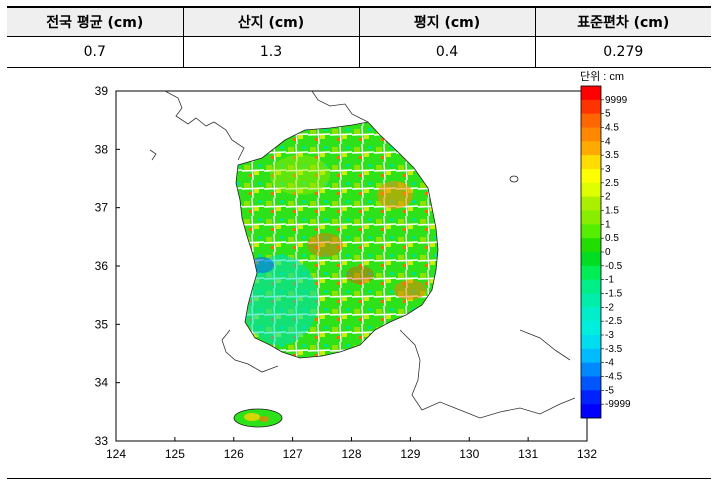 This screenshot has width=717, height=489. Describe the element at coordinates (602, 76) in the screenshot. I see `legend-unit-label: 단위 : cm` at that location.